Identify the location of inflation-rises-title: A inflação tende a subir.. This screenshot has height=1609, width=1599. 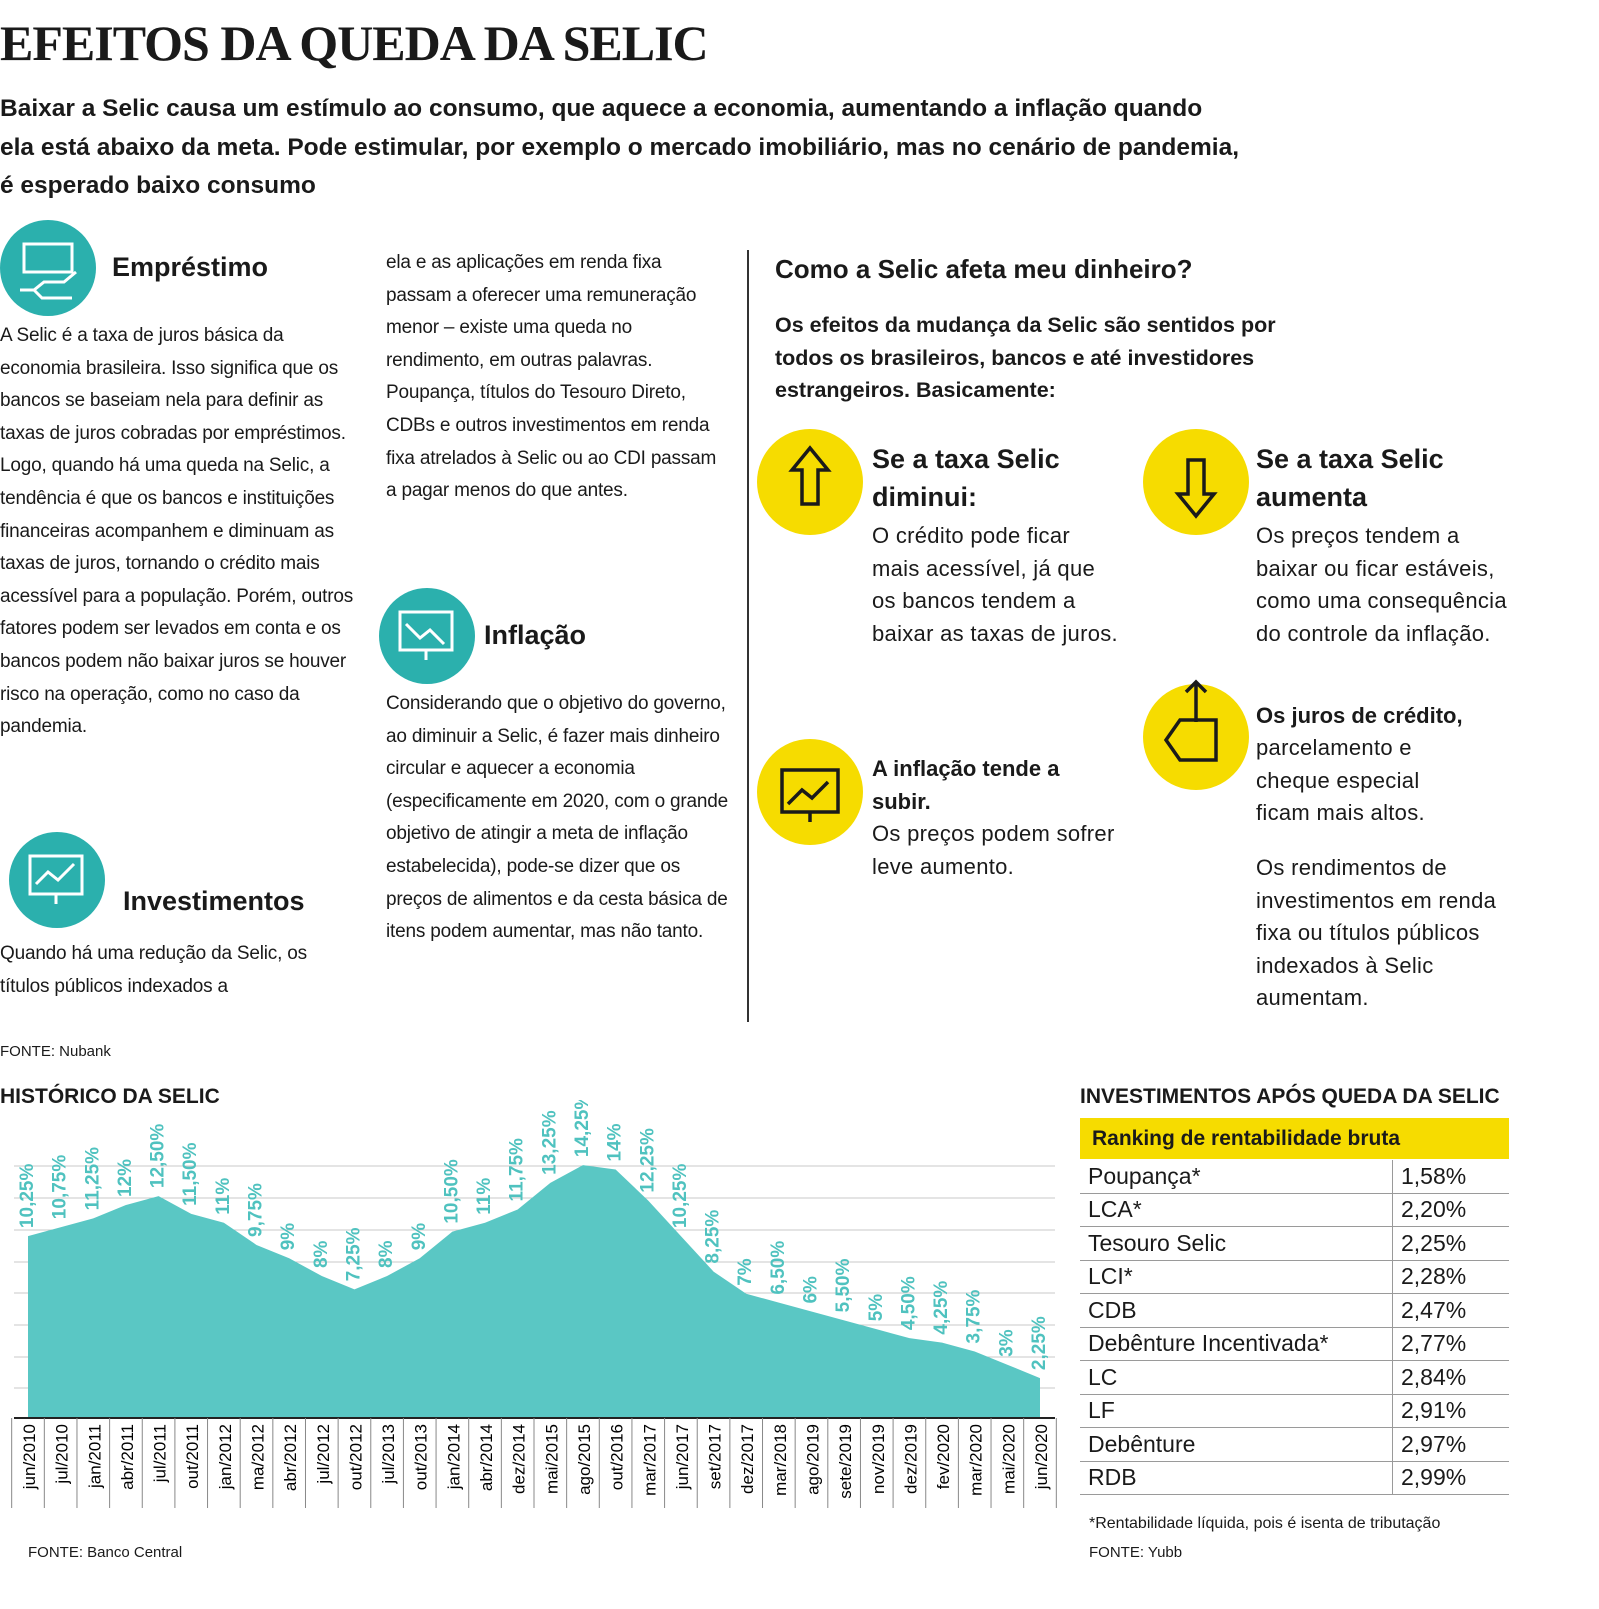
(966, 785).